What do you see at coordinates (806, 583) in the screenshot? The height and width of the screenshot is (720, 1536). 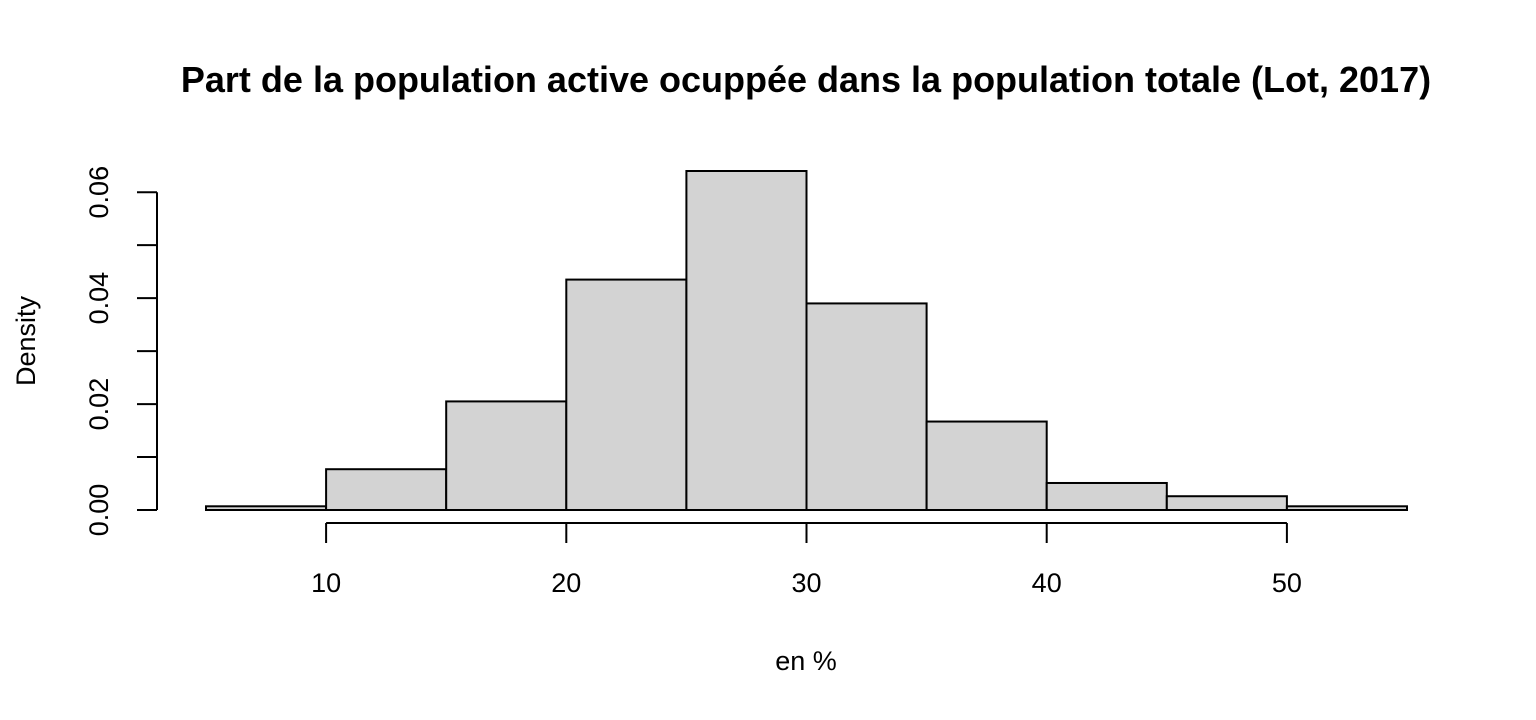 I see `x-tick-label-30: 30` at bounding box center [806, 583].